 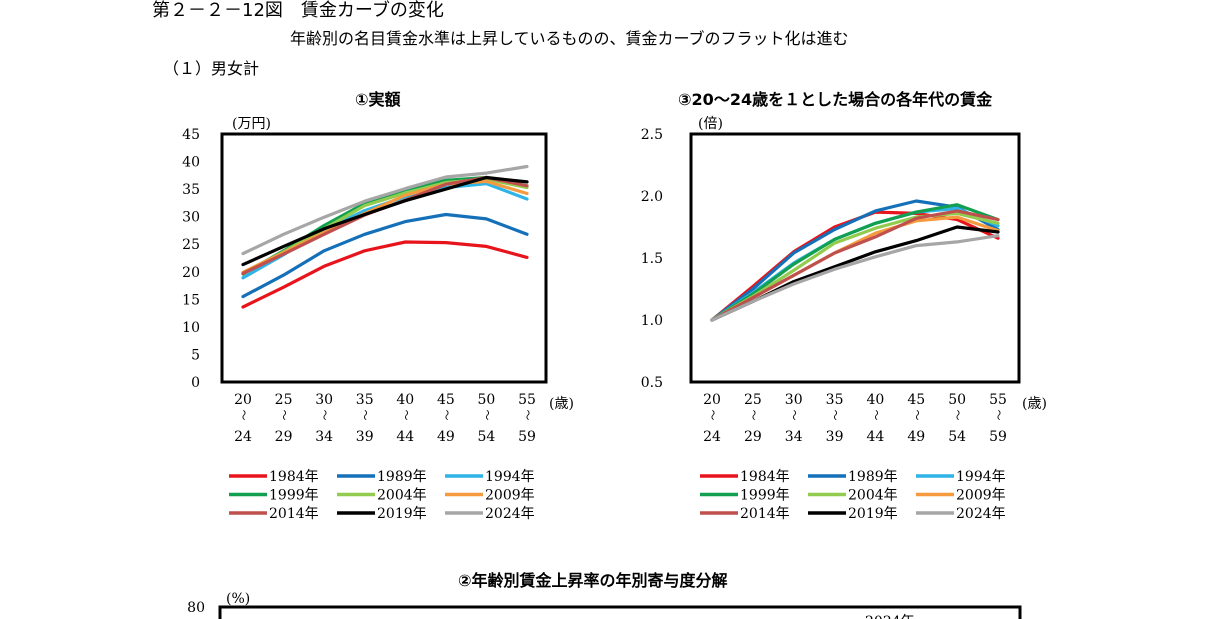 I want to click on chart2-legend-label: 2009年, so click(x=981, y=496).